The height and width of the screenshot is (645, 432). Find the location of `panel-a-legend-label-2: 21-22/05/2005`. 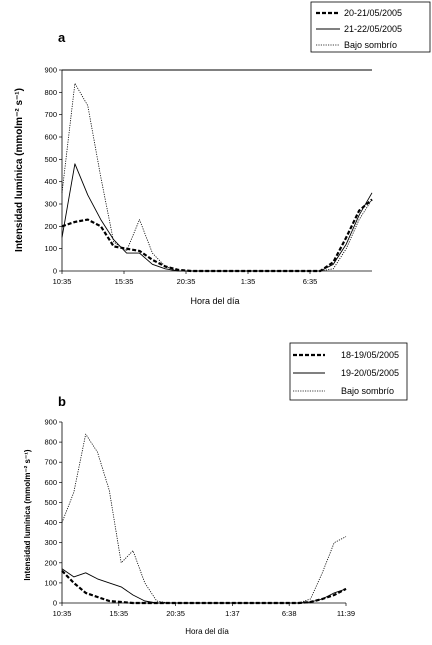

panel-a-legend-label-2: 21-22/05/2005 is located at coordinates (373, 29).